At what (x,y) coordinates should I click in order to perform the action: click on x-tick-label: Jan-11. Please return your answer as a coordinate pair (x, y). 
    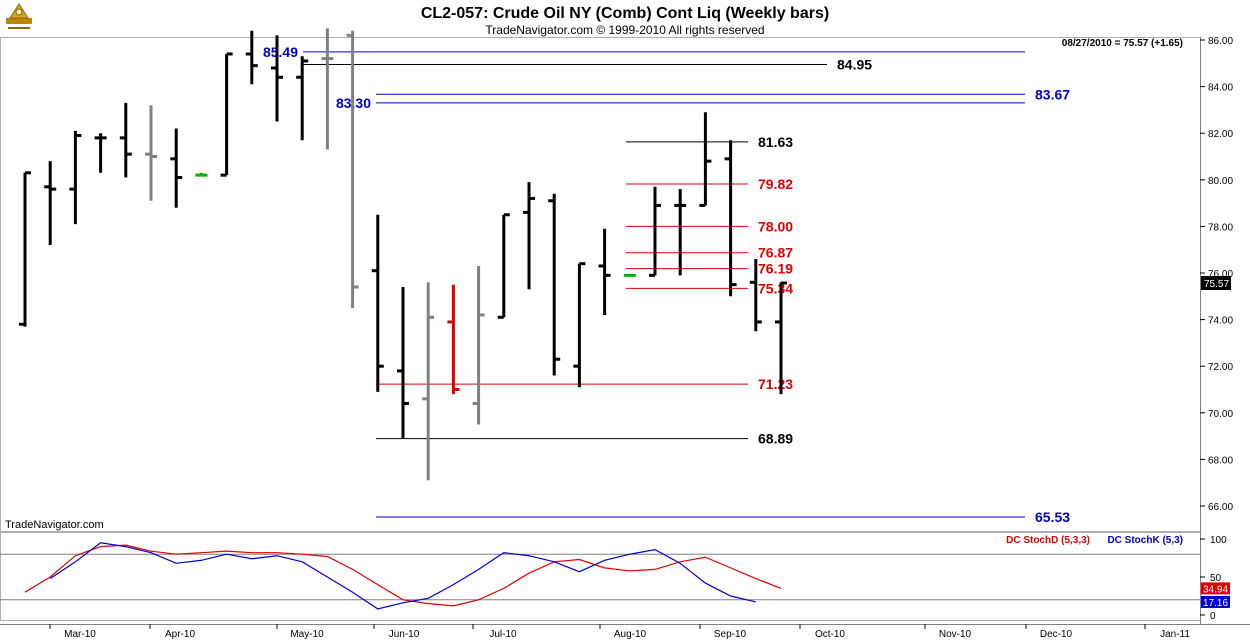
    Looking at the image, I should click on (1175, 634).